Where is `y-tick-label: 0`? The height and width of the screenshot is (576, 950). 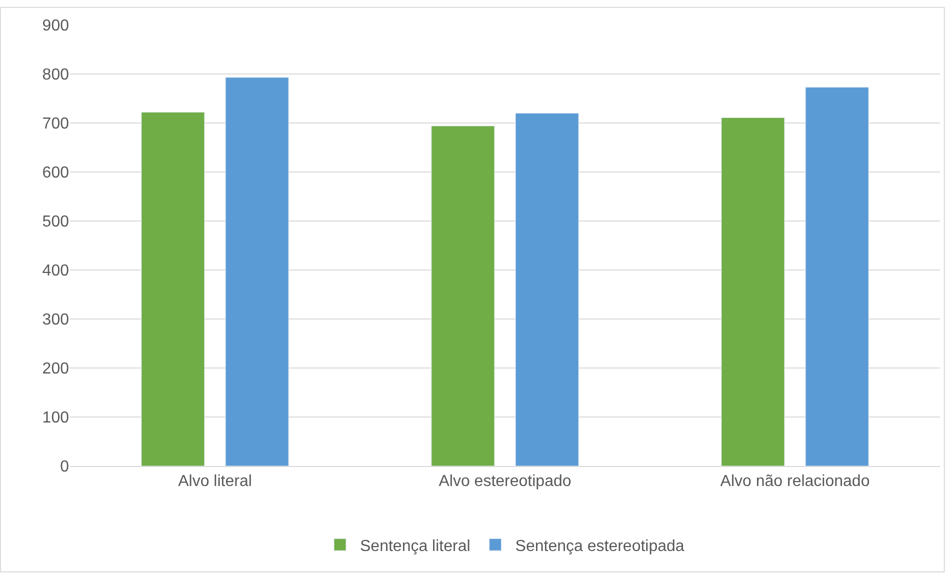
y-tick-label: 0 is located at coordinates (65, 467).